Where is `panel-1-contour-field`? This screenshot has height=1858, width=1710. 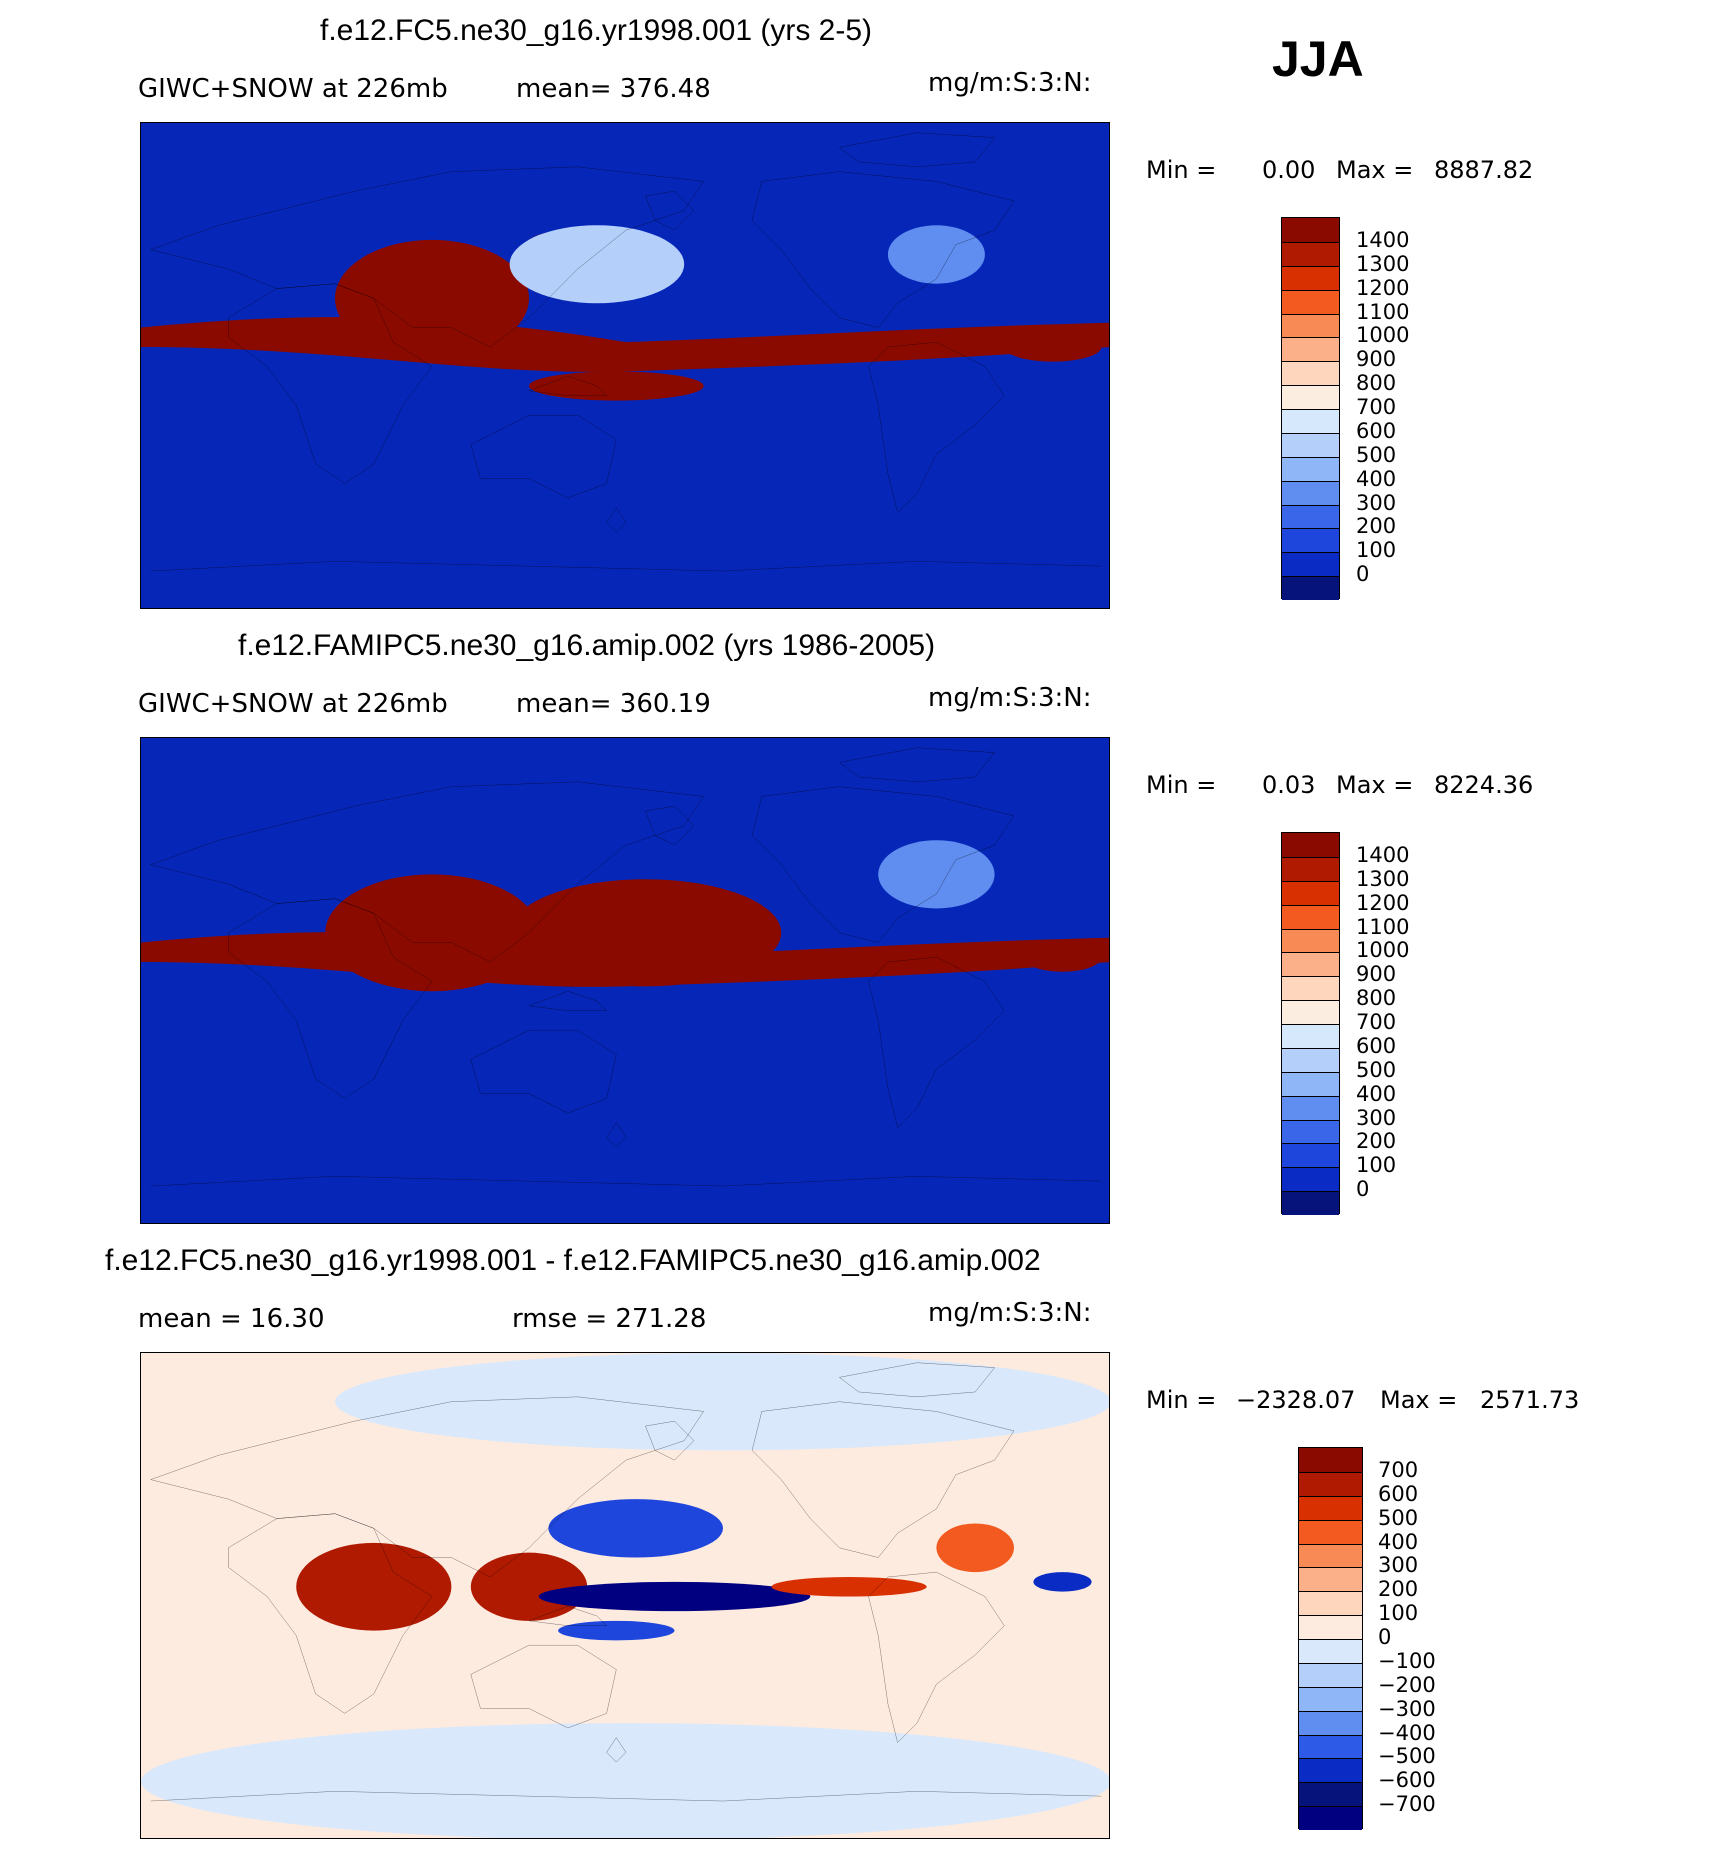 panel-1-contour-field is located at coordinates (625, 365).